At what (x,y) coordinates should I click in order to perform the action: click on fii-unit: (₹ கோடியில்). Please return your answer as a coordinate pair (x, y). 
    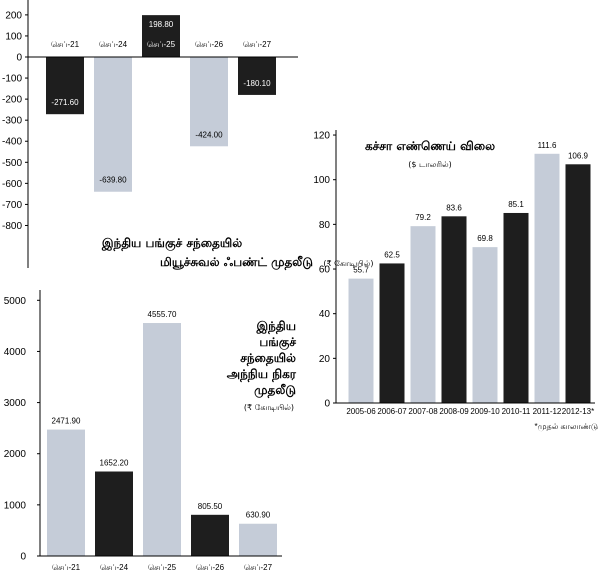
    Looking at the image, I should click on (269, 407).